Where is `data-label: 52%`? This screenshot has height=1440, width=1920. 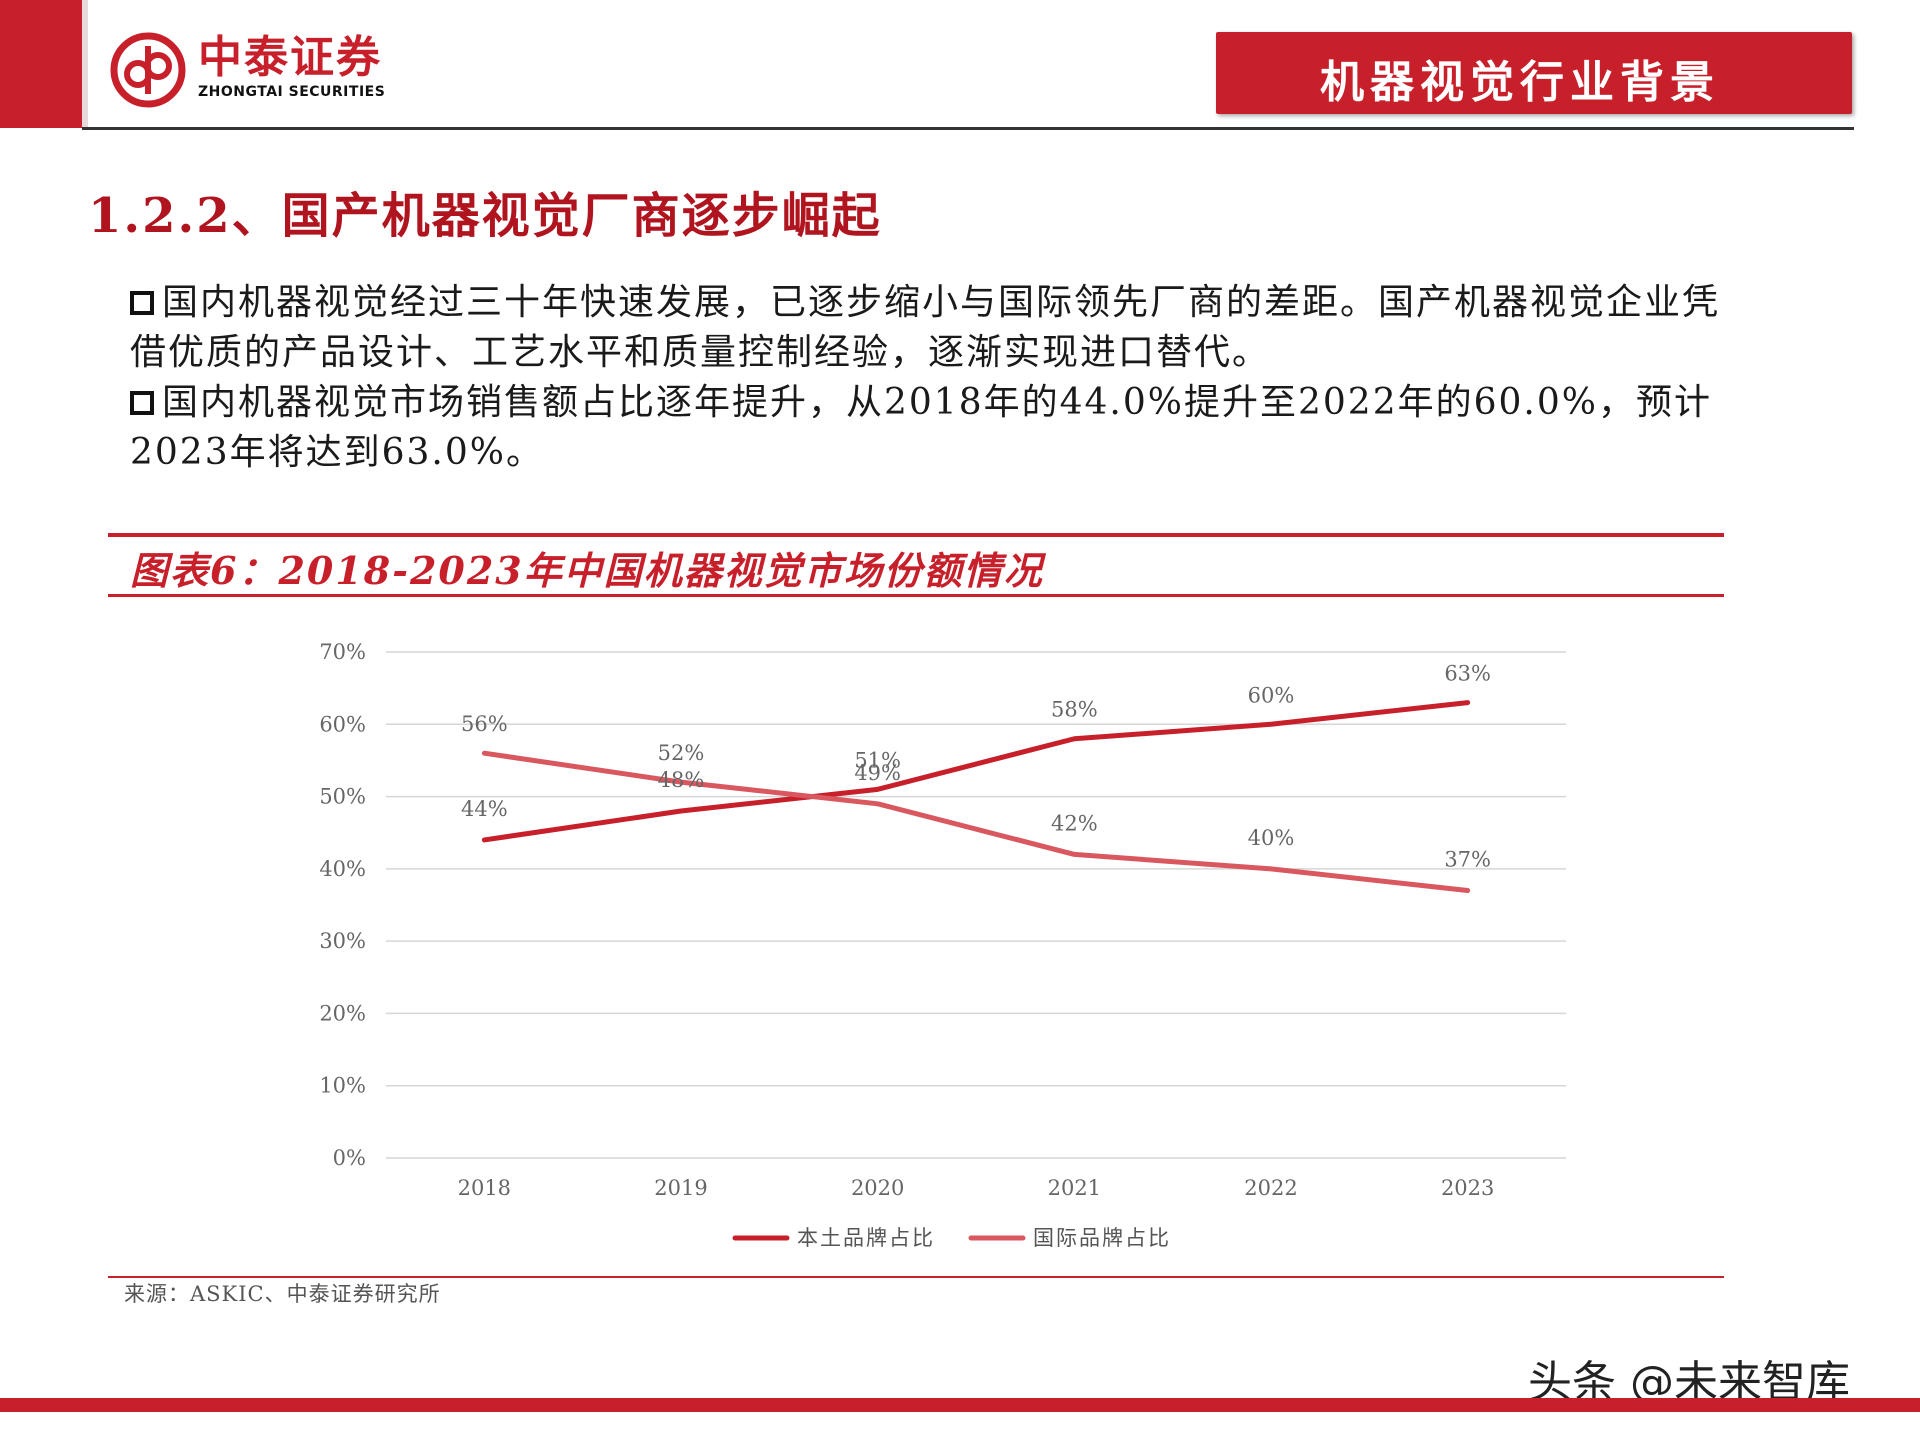 data-label: 52% is located at coordinates (681, 753).